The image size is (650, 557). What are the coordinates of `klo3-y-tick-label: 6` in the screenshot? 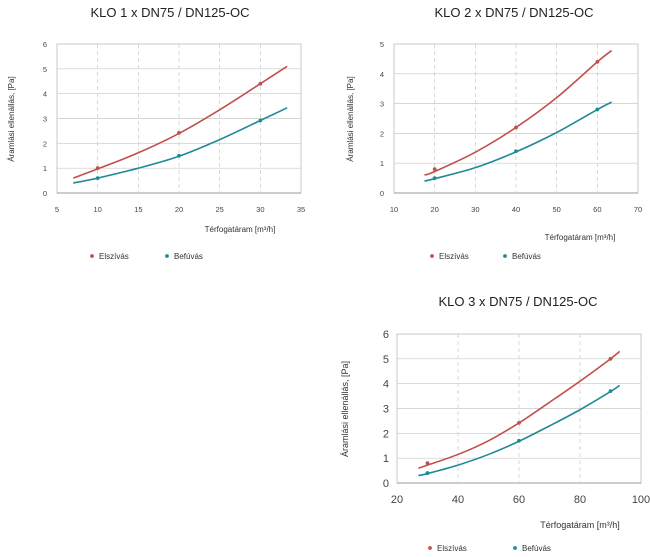 It's located at (386, 335).